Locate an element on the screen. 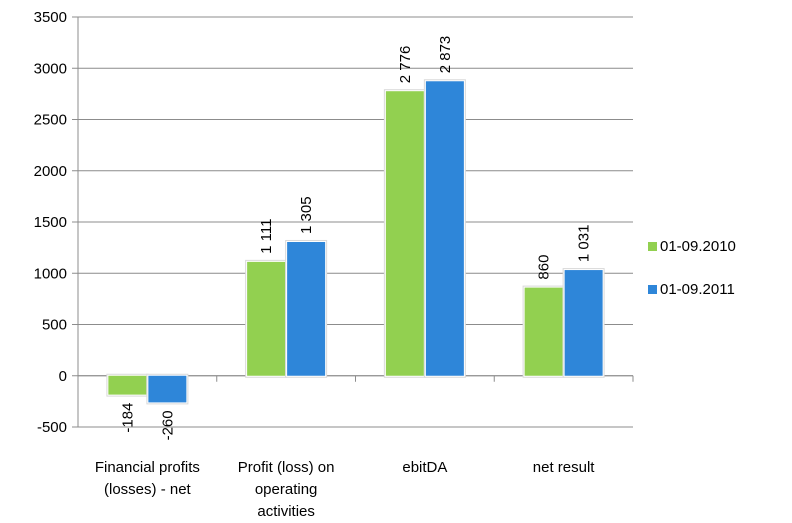  legend: 01-09.2010 01-09.2011 is located at coordinates (692, 268).